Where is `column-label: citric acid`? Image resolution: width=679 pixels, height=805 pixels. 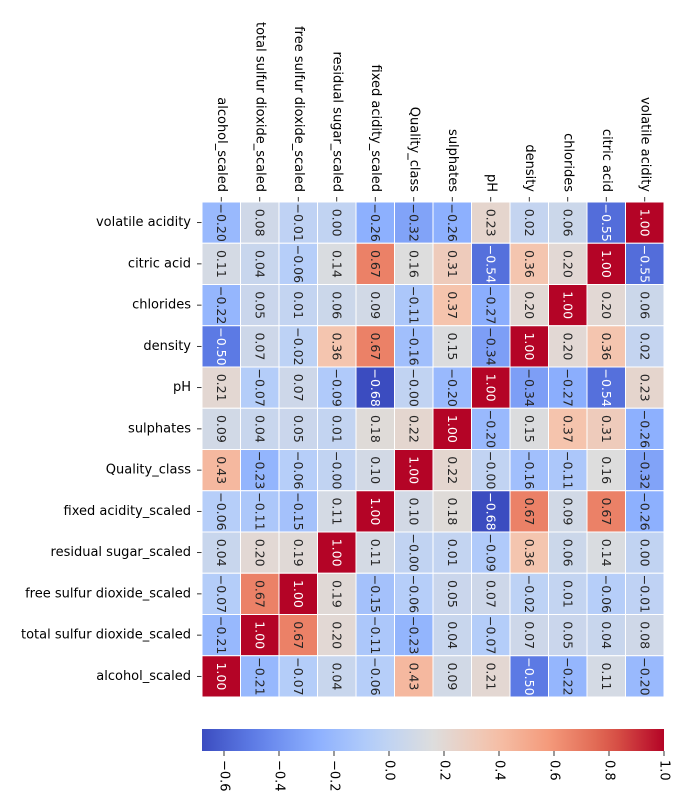 column-label: citric acid is located at coordinates (606, 160).